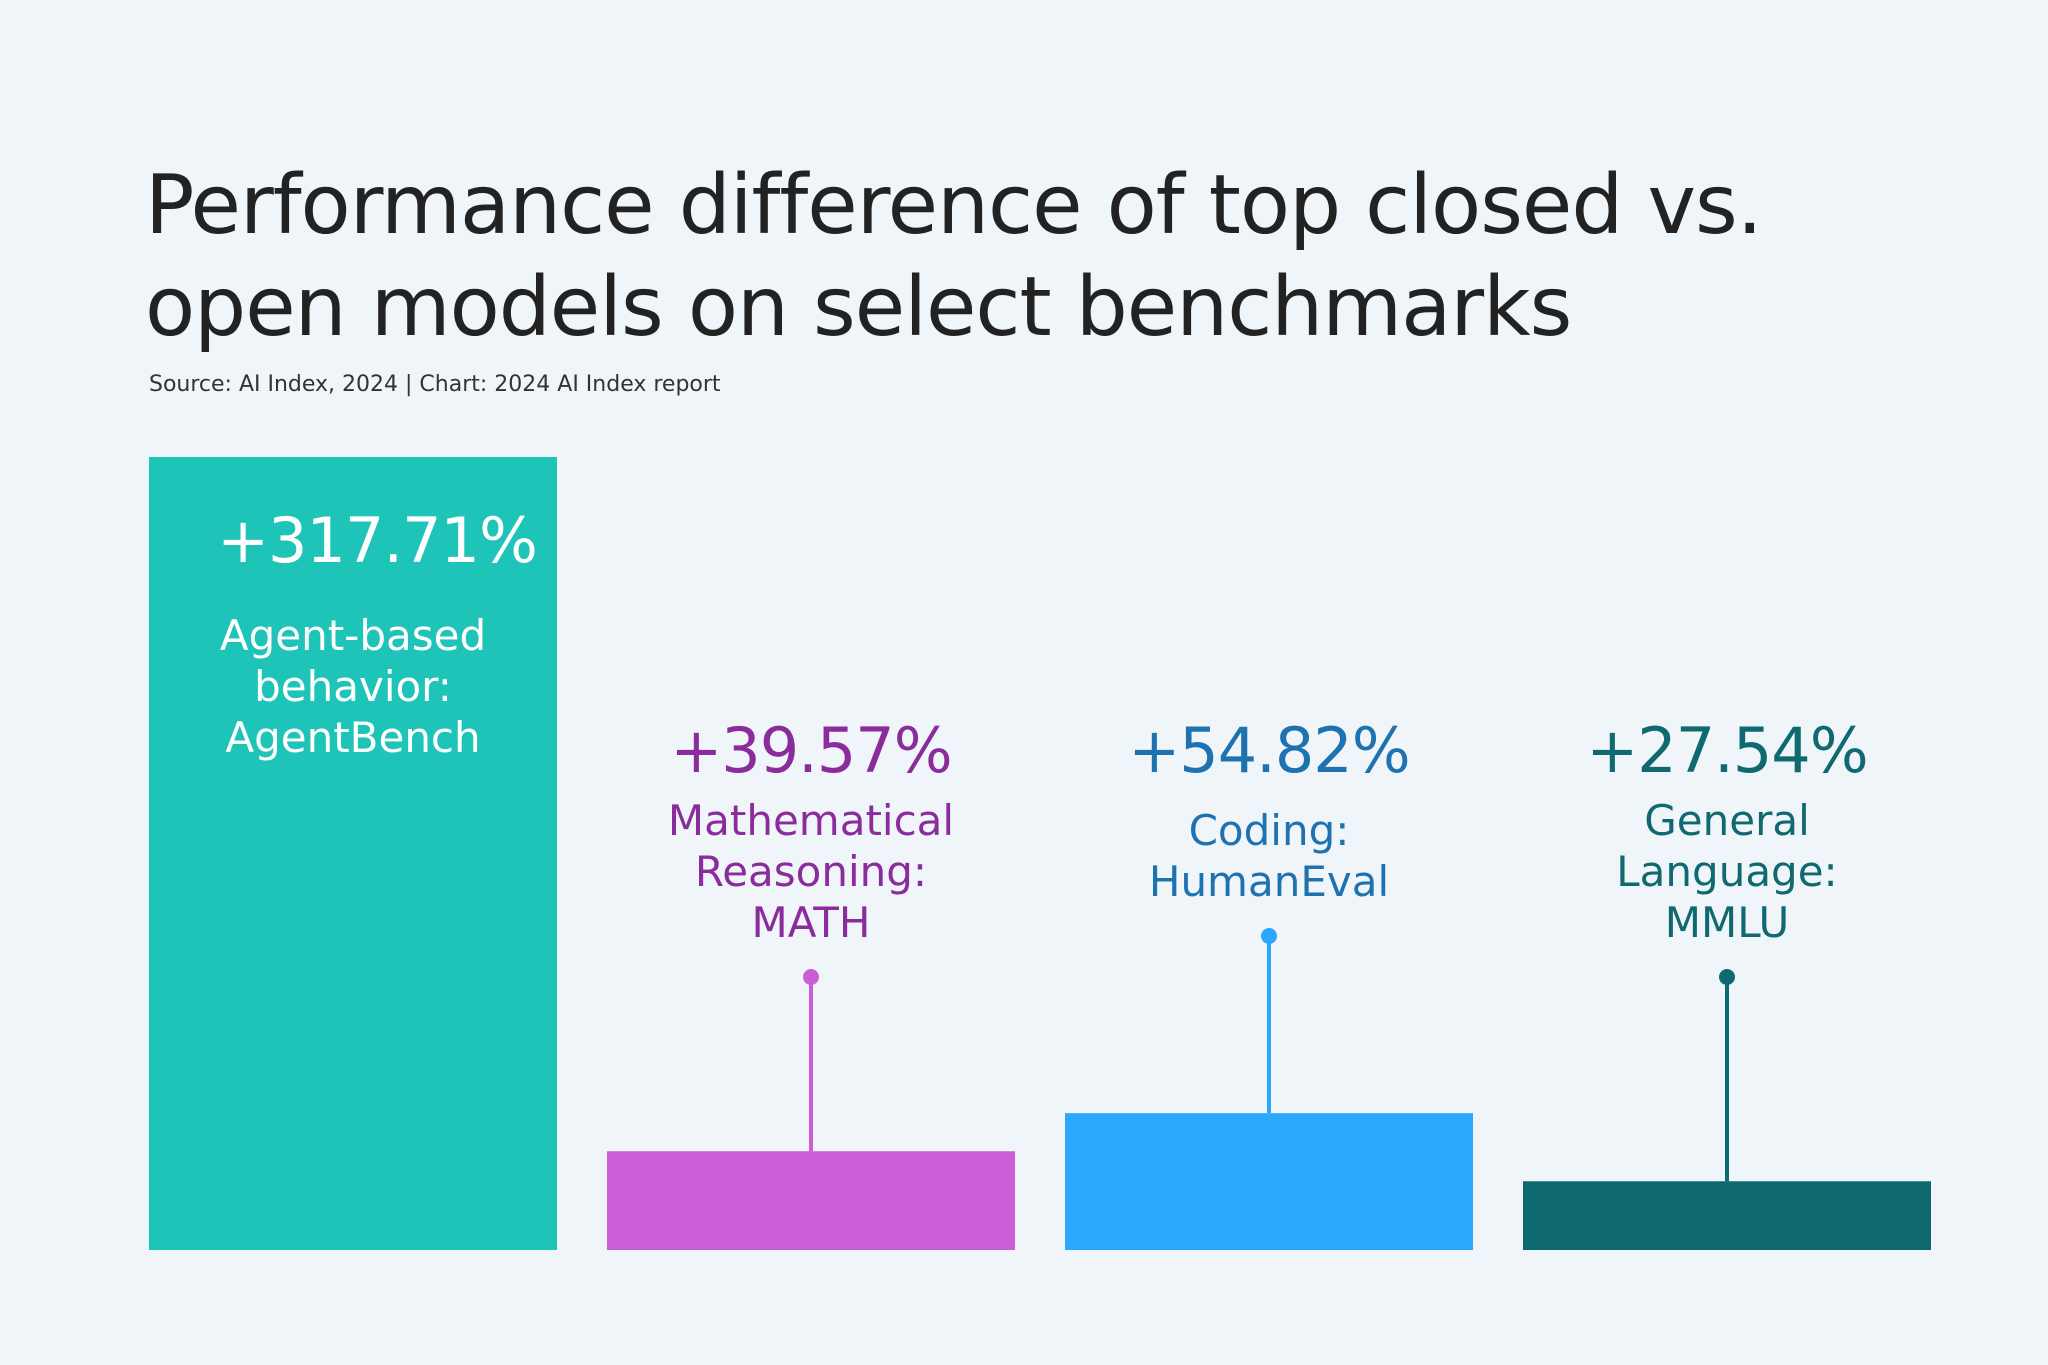 The height and width of the screenshot is (1365, 2048). What do you see at coordinates (1726, 871) in the screenshot?
I see `category-label: Language:` at bounding box center [1726, 871].